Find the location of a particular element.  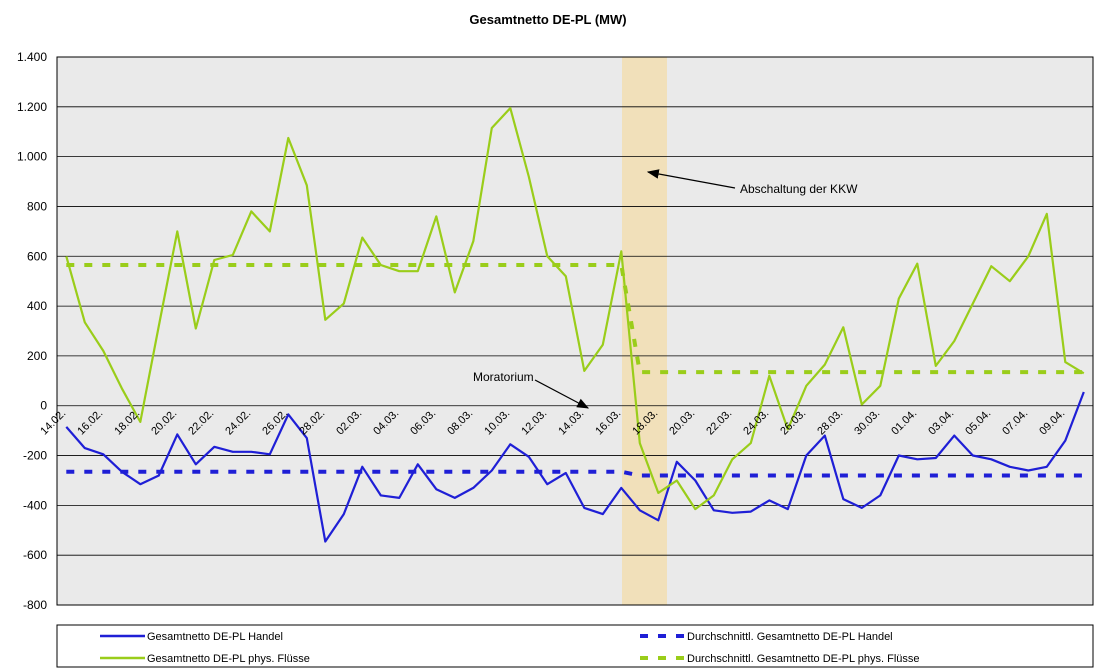

annotation: Moratorium is located at coordinates (503, 377).